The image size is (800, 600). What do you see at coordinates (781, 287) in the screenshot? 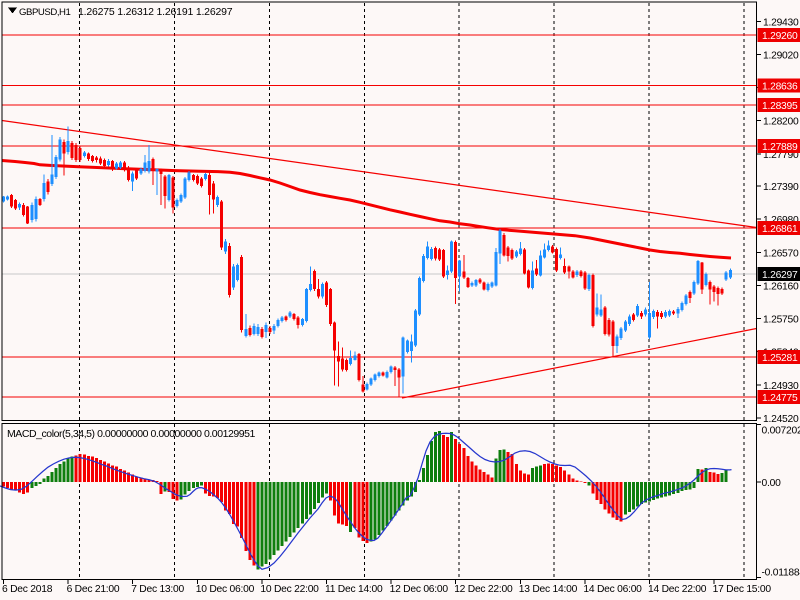
I see `svg-text: 1.26160` at bounding box center [781, 287].